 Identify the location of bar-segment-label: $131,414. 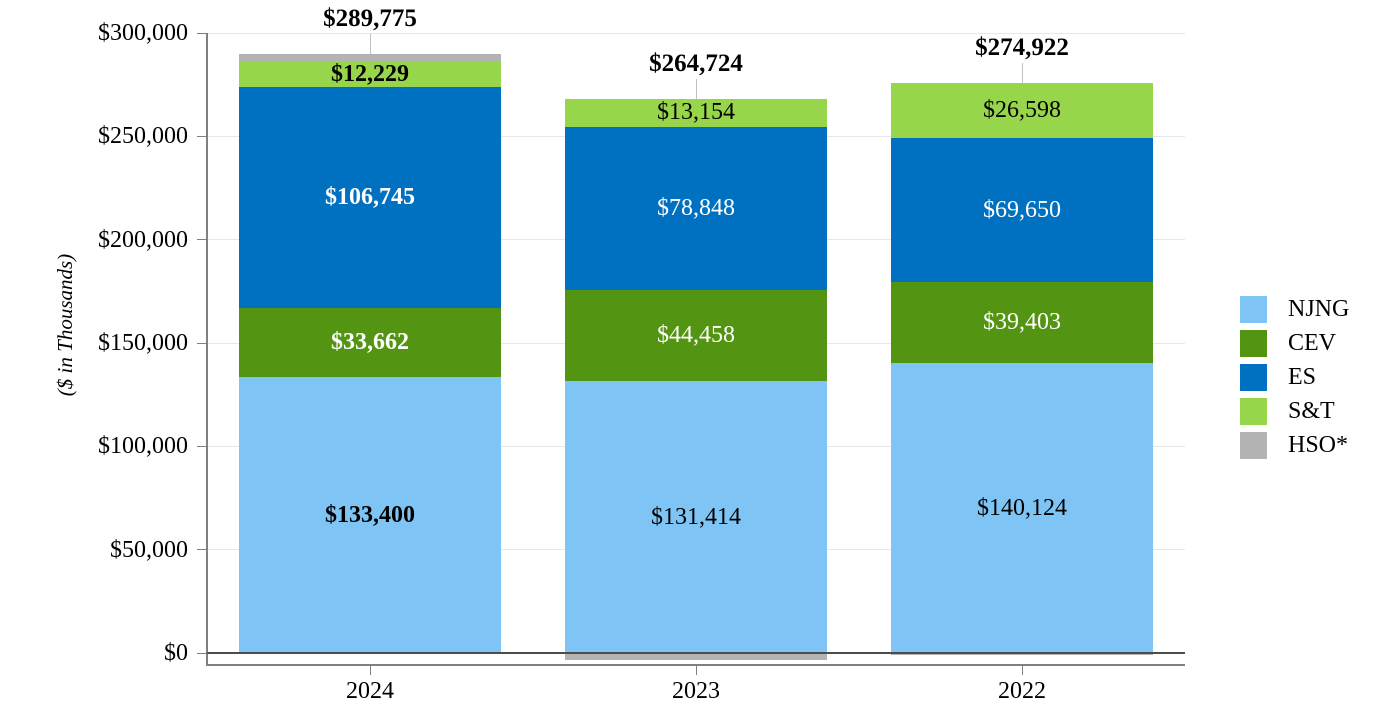
(696, 516).